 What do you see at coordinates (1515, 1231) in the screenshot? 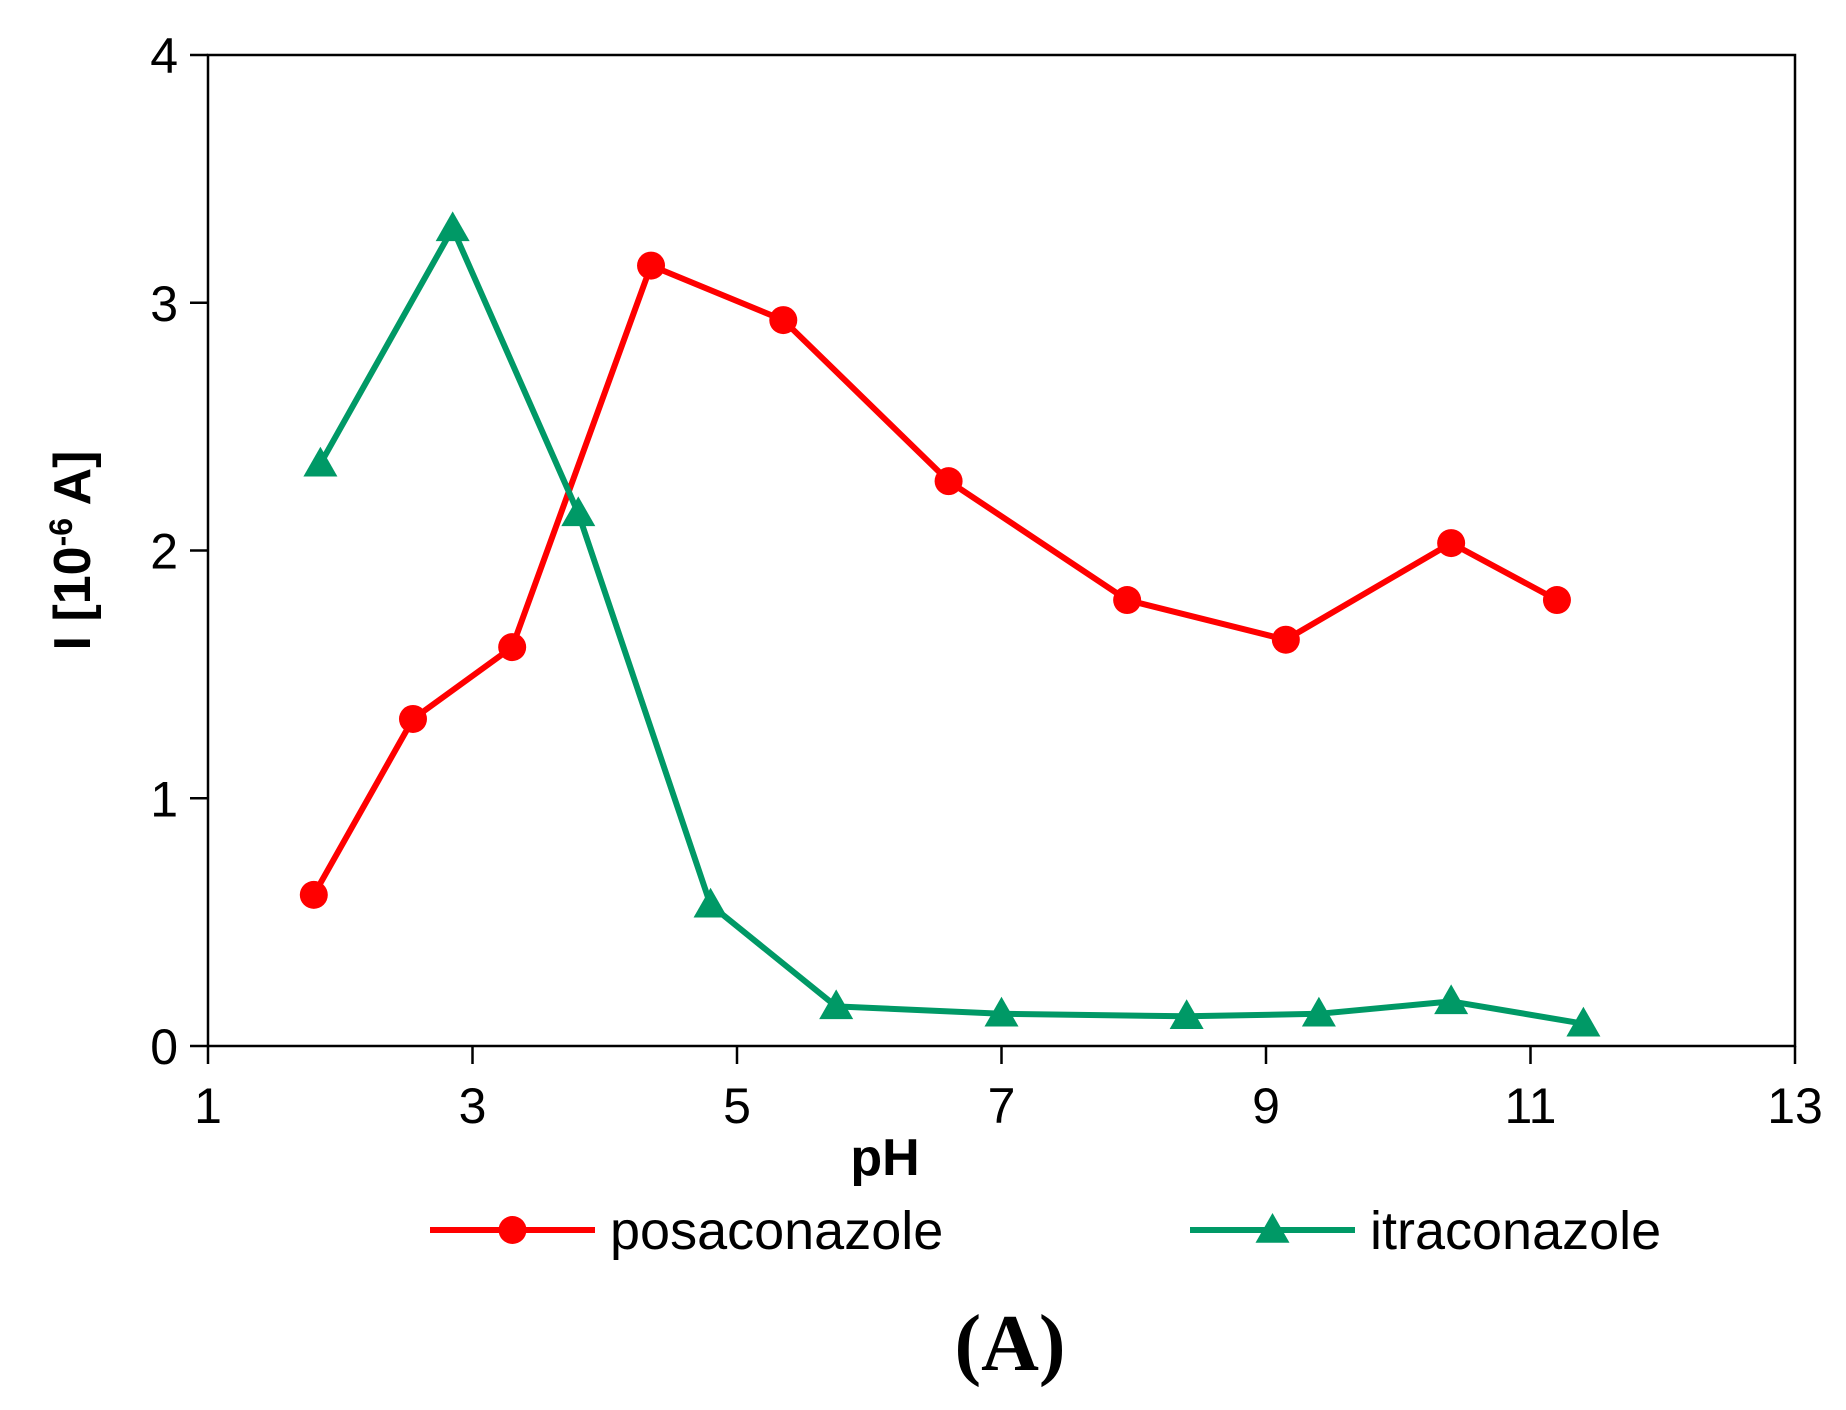
I see `legend-label: itraconazole` at bounding box center [1515, 1231].